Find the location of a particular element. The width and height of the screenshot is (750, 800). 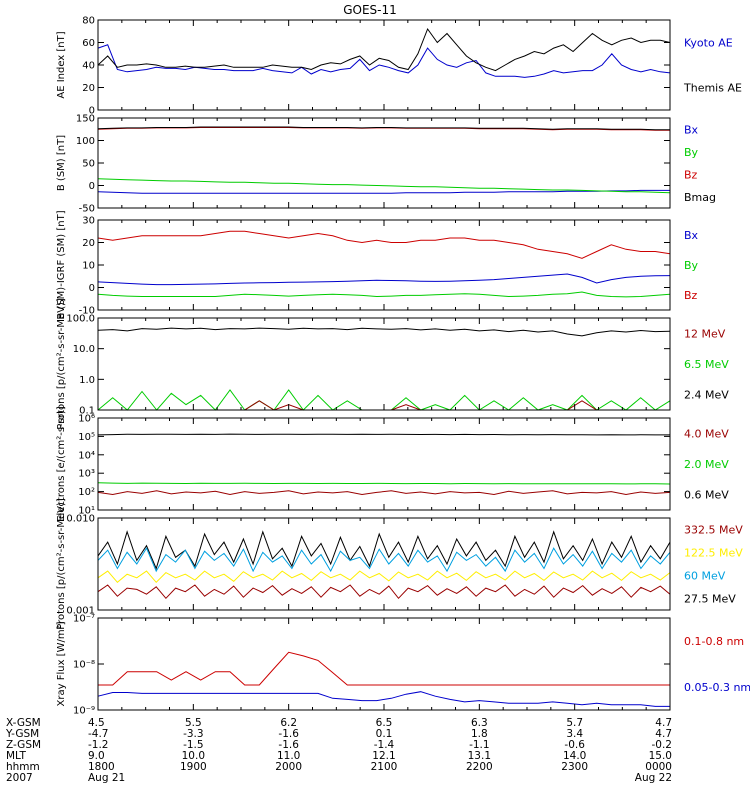

ephemeris-value: 2100 is located at coordinates (384, 767).